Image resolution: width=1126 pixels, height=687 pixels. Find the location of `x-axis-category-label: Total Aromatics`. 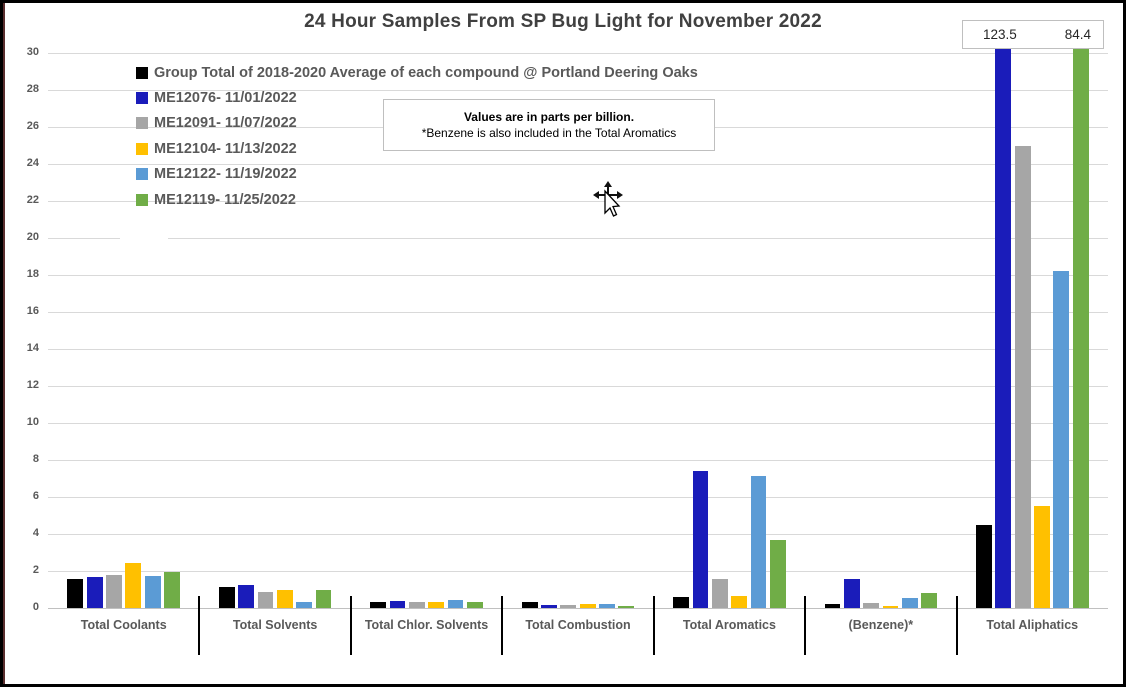

x-axis-category-label: Total Aromatics is located at coordinates (729, 625).